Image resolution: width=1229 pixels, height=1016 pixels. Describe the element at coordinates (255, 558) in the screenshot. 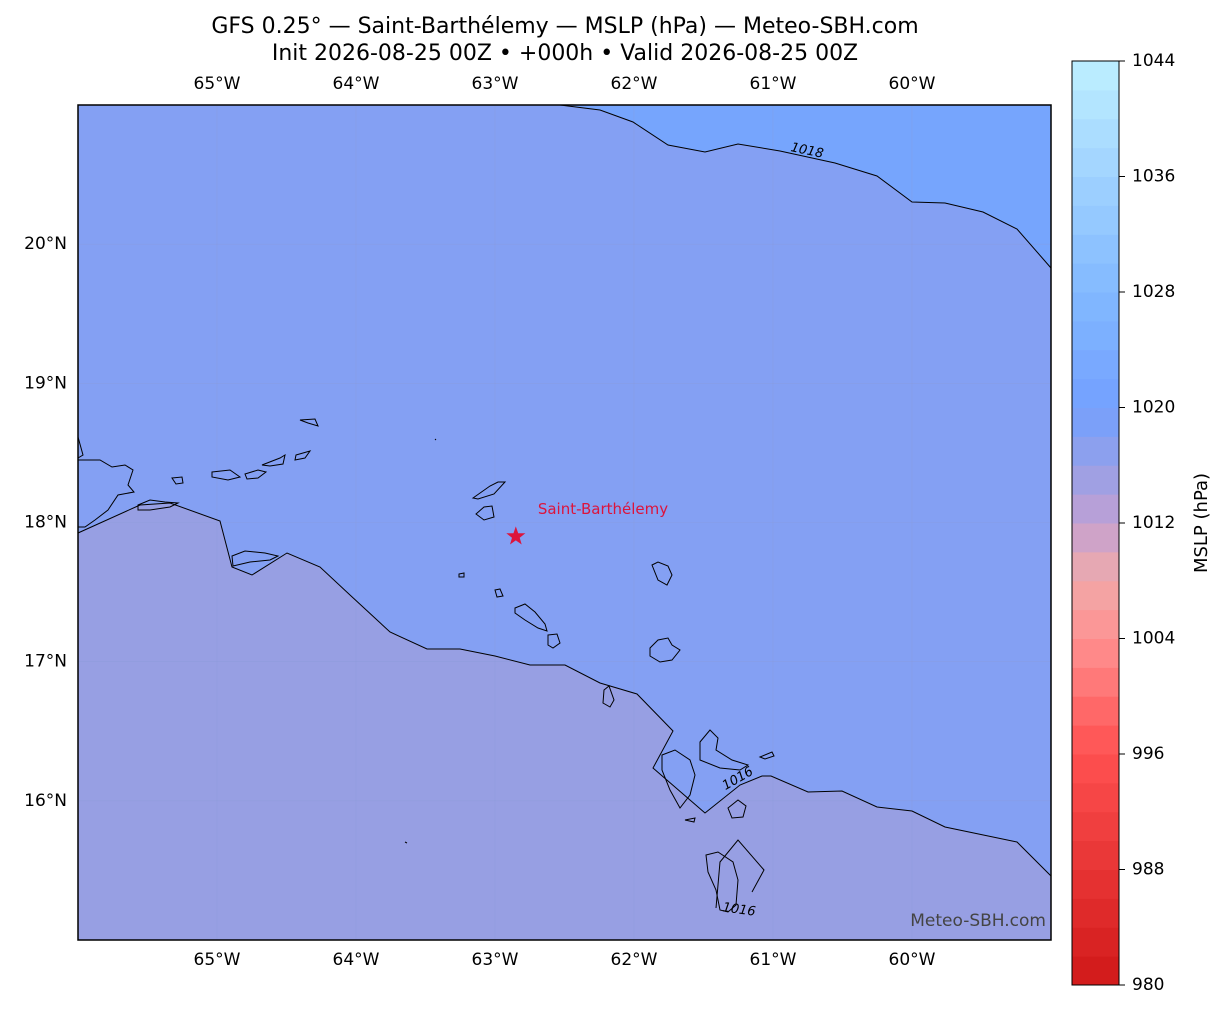

I see `coast-st-croix` at that location.